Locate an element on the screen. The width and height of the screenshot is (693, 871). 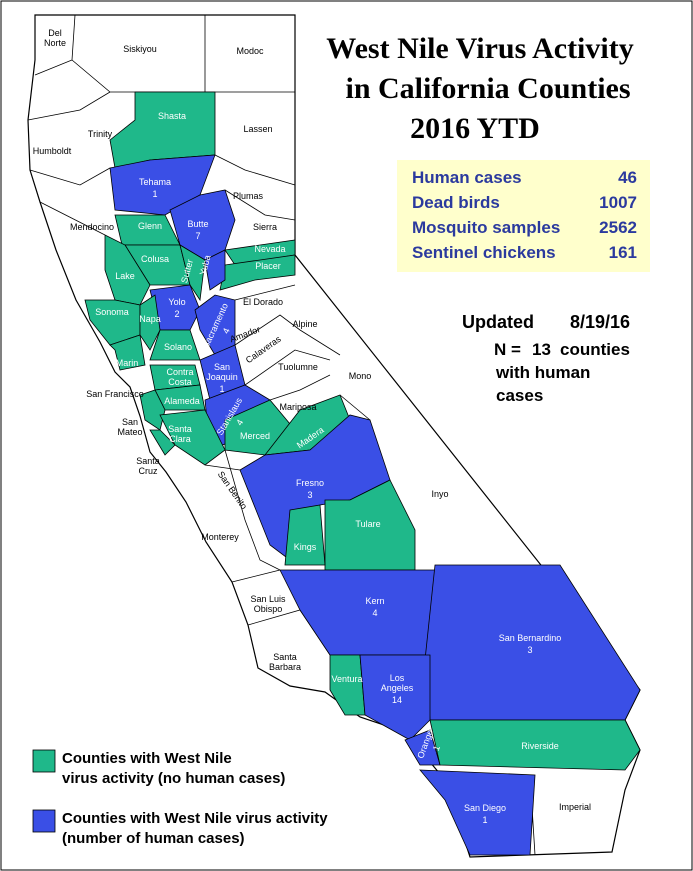
county-name: Modoc is located at coordinates (250, 51).